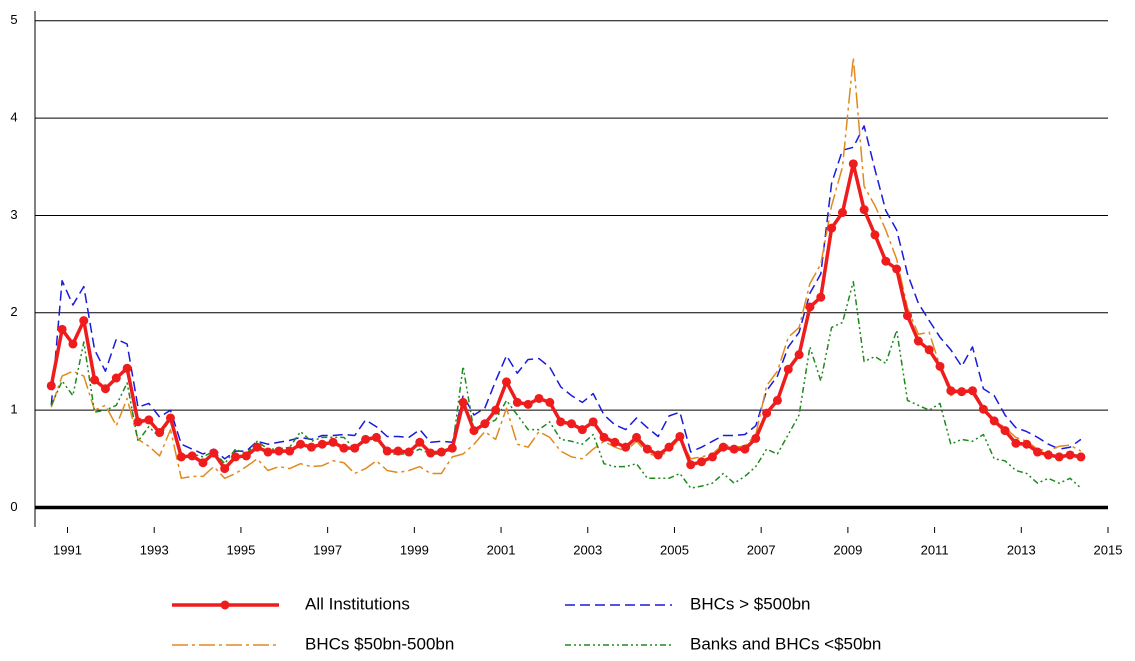 This screenshot has width=1135, height=661. Describe the element at coordinates (327, 549) in the screenshot. I see `x-tick-label: 1997` at that location.